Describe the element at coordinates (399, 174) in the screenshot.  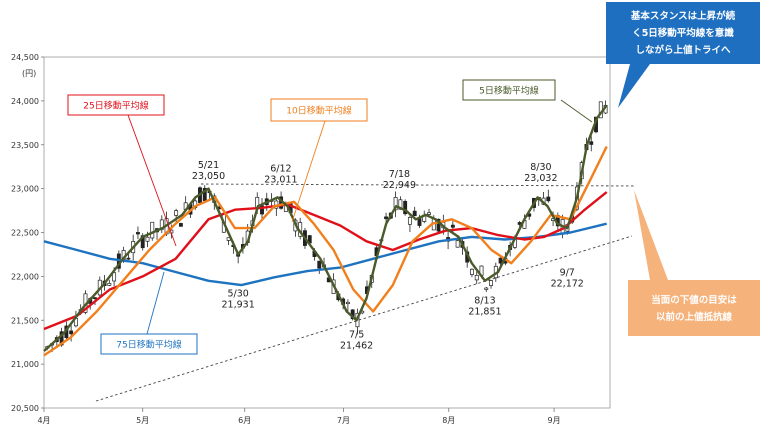
I see `peak-date-label: 7/18` at that location.